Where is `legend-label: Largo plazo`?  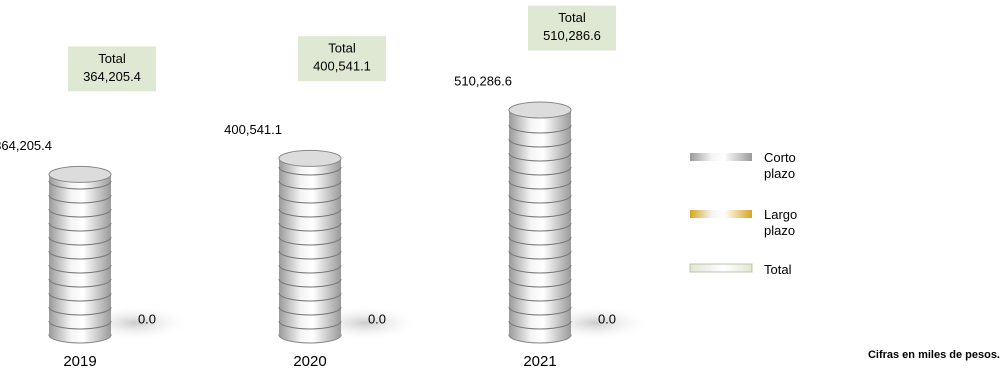 legend-label: Largo plazo is located at coordinates (781, 222).